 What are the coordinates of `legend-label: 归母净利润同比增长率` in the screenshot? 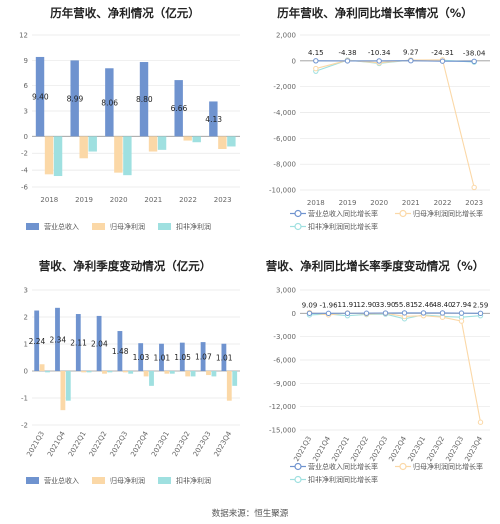 It's located at (448, 213).